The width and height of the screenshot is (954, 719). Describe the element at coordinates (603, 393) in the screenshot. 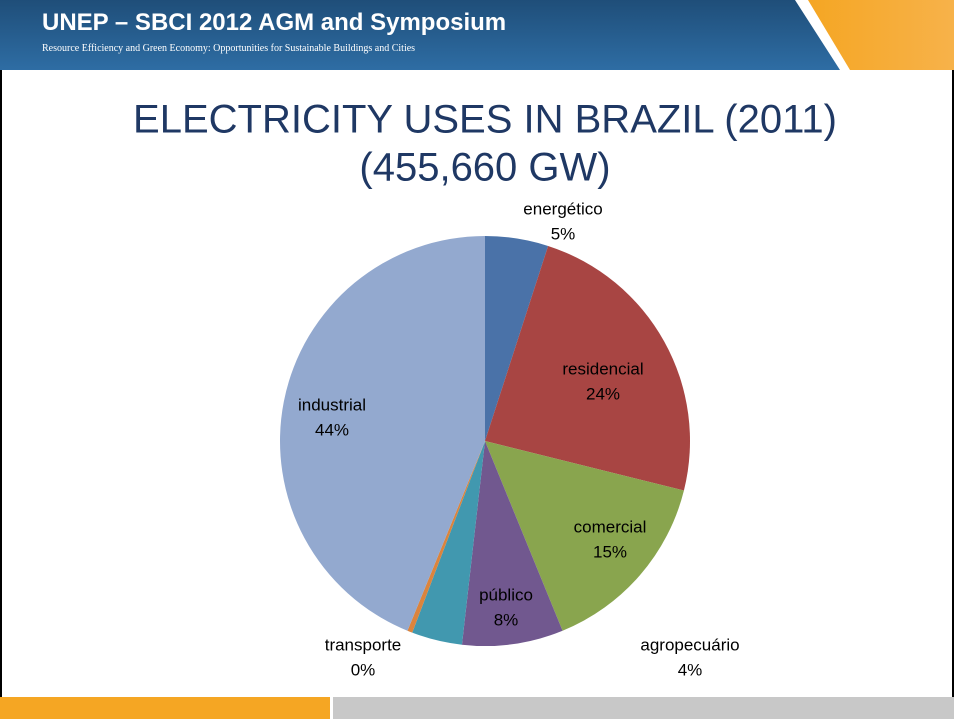

I see `slice-value-label: 24%` at that location.